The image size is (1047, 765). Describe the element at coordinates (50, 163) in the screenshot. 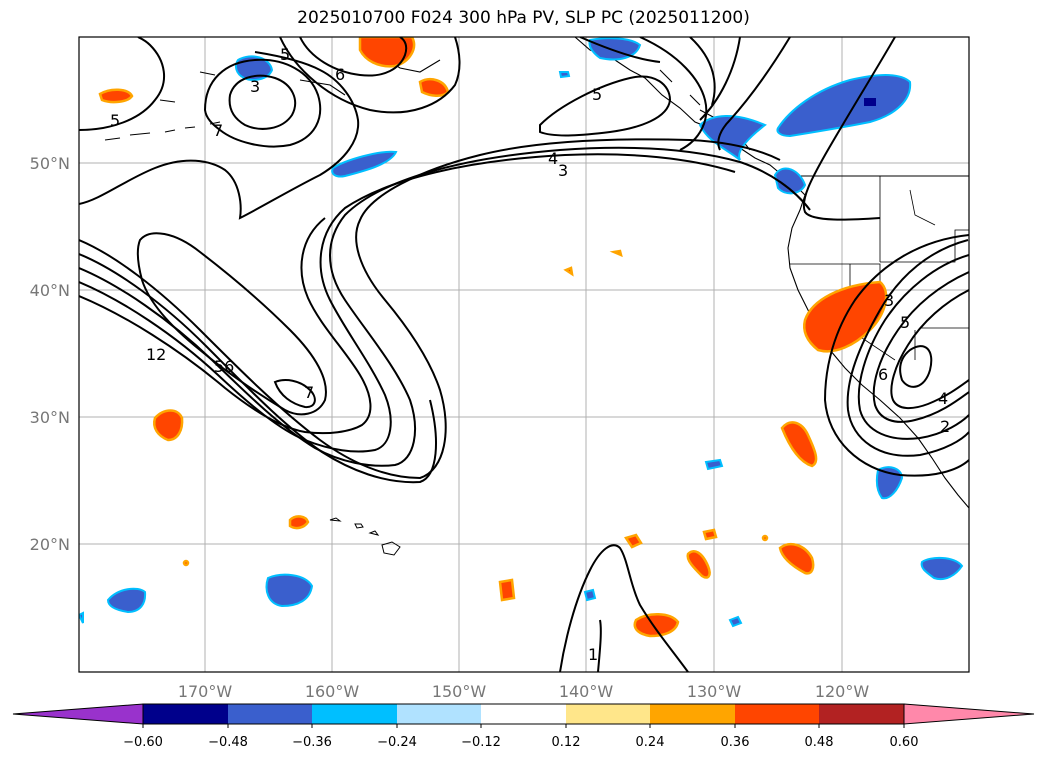

I see `lat-label-50n: 50°N` at that location.